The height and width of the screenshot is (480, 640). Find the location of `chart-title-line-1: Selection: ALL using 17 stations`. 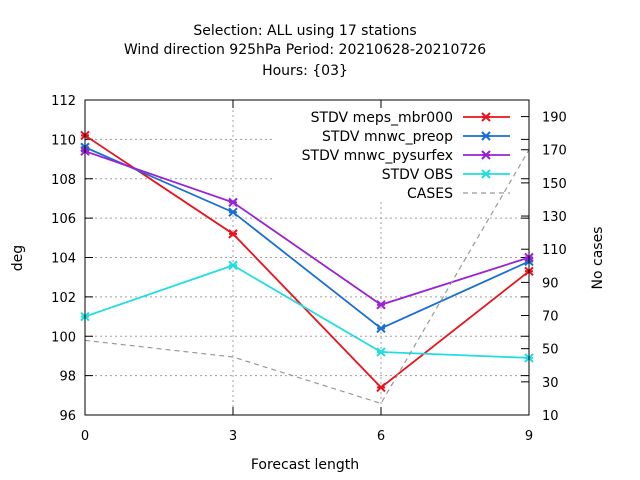

chart-title-line-1: Selection: ALL using 17 stations is located at coordinates (304, 31).